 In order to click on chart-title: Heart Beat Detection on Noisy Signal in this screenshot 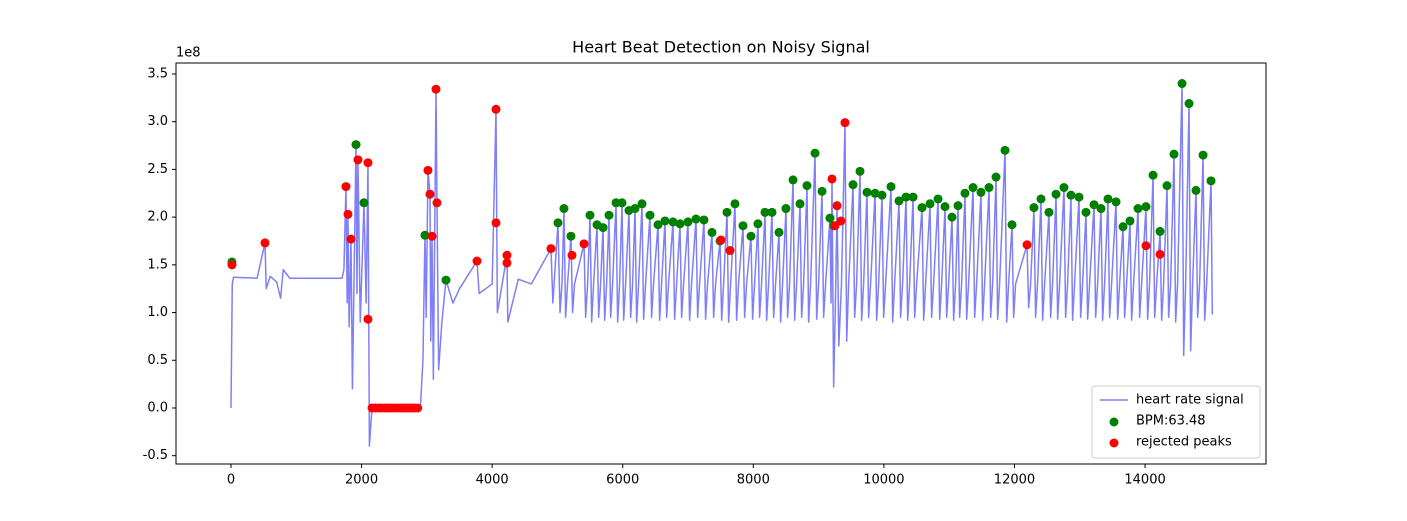, I will do `click(721, 47)`.